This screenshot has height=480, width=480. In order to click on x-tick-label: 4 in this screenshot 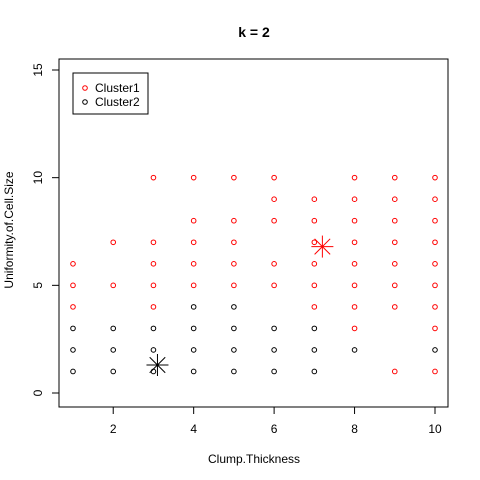, I will do `click(193, 429)`.